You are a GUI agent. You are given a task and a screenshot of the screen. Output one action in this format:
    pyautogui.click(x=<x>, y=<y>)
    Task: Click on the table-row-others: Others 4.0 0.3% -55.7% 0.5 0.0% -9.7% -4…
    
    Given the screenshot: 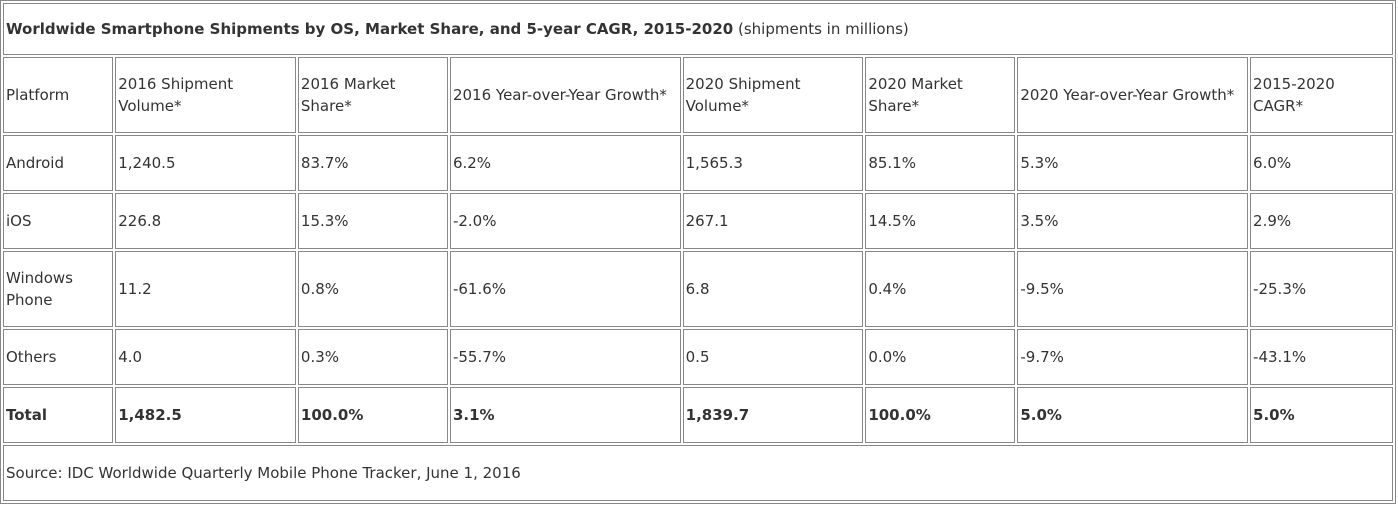 What is the action you would take?
    pyautogui.click(x=698, y=357)
    